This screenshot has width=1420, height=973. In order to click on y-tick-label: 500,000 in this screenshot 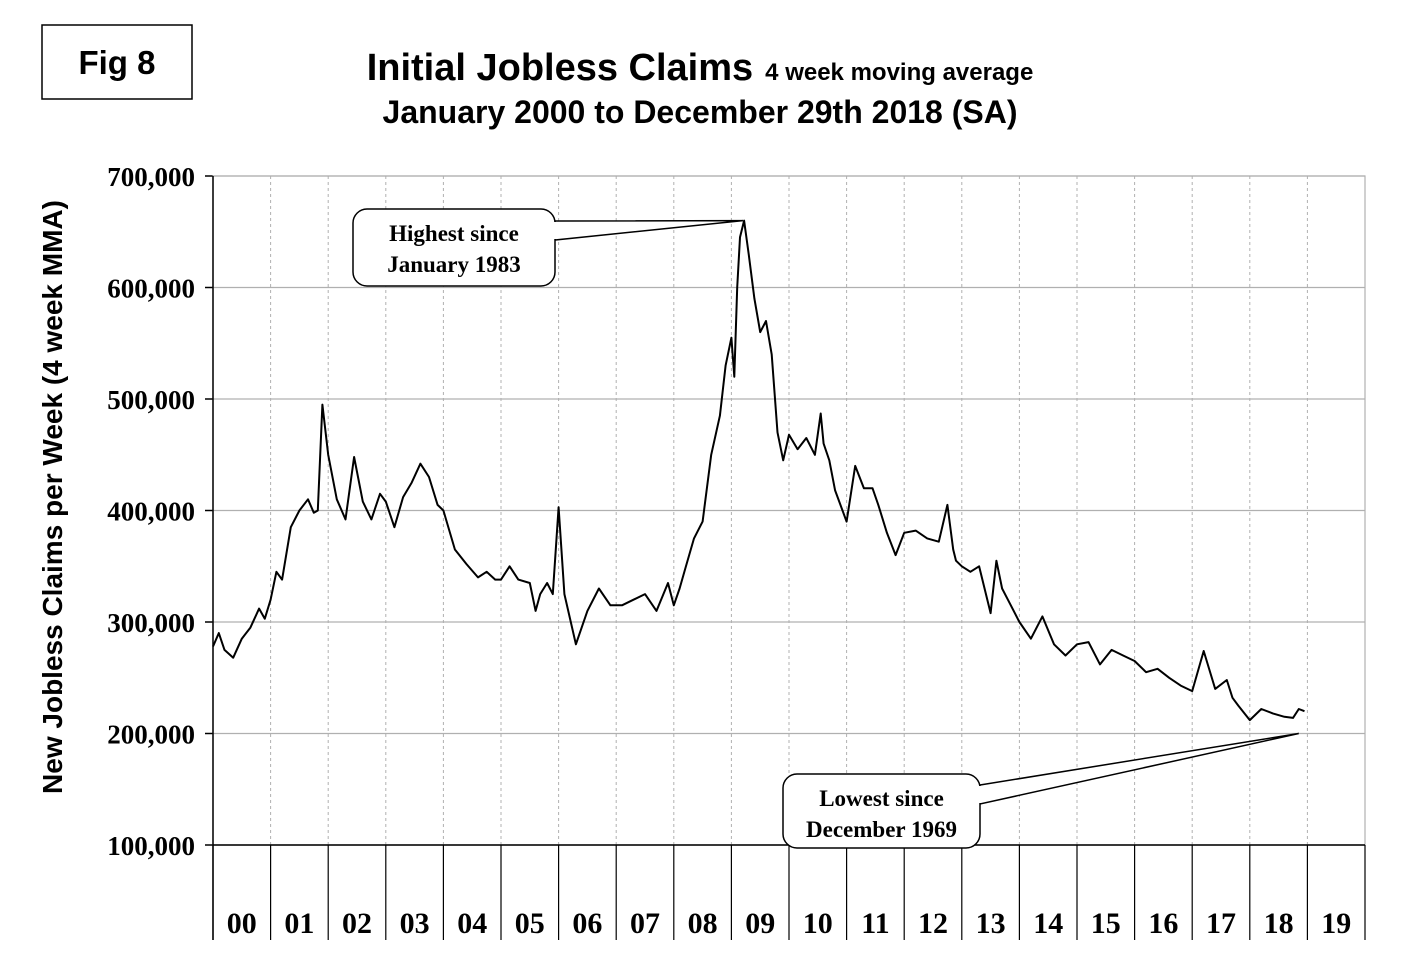, I will do `click(151, 400)`.